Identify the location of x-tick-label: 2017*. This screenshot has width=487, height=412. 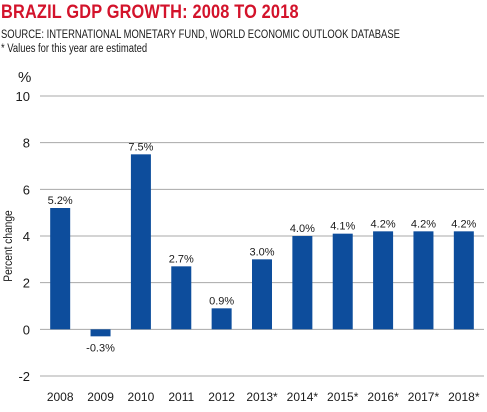
(424, 397).